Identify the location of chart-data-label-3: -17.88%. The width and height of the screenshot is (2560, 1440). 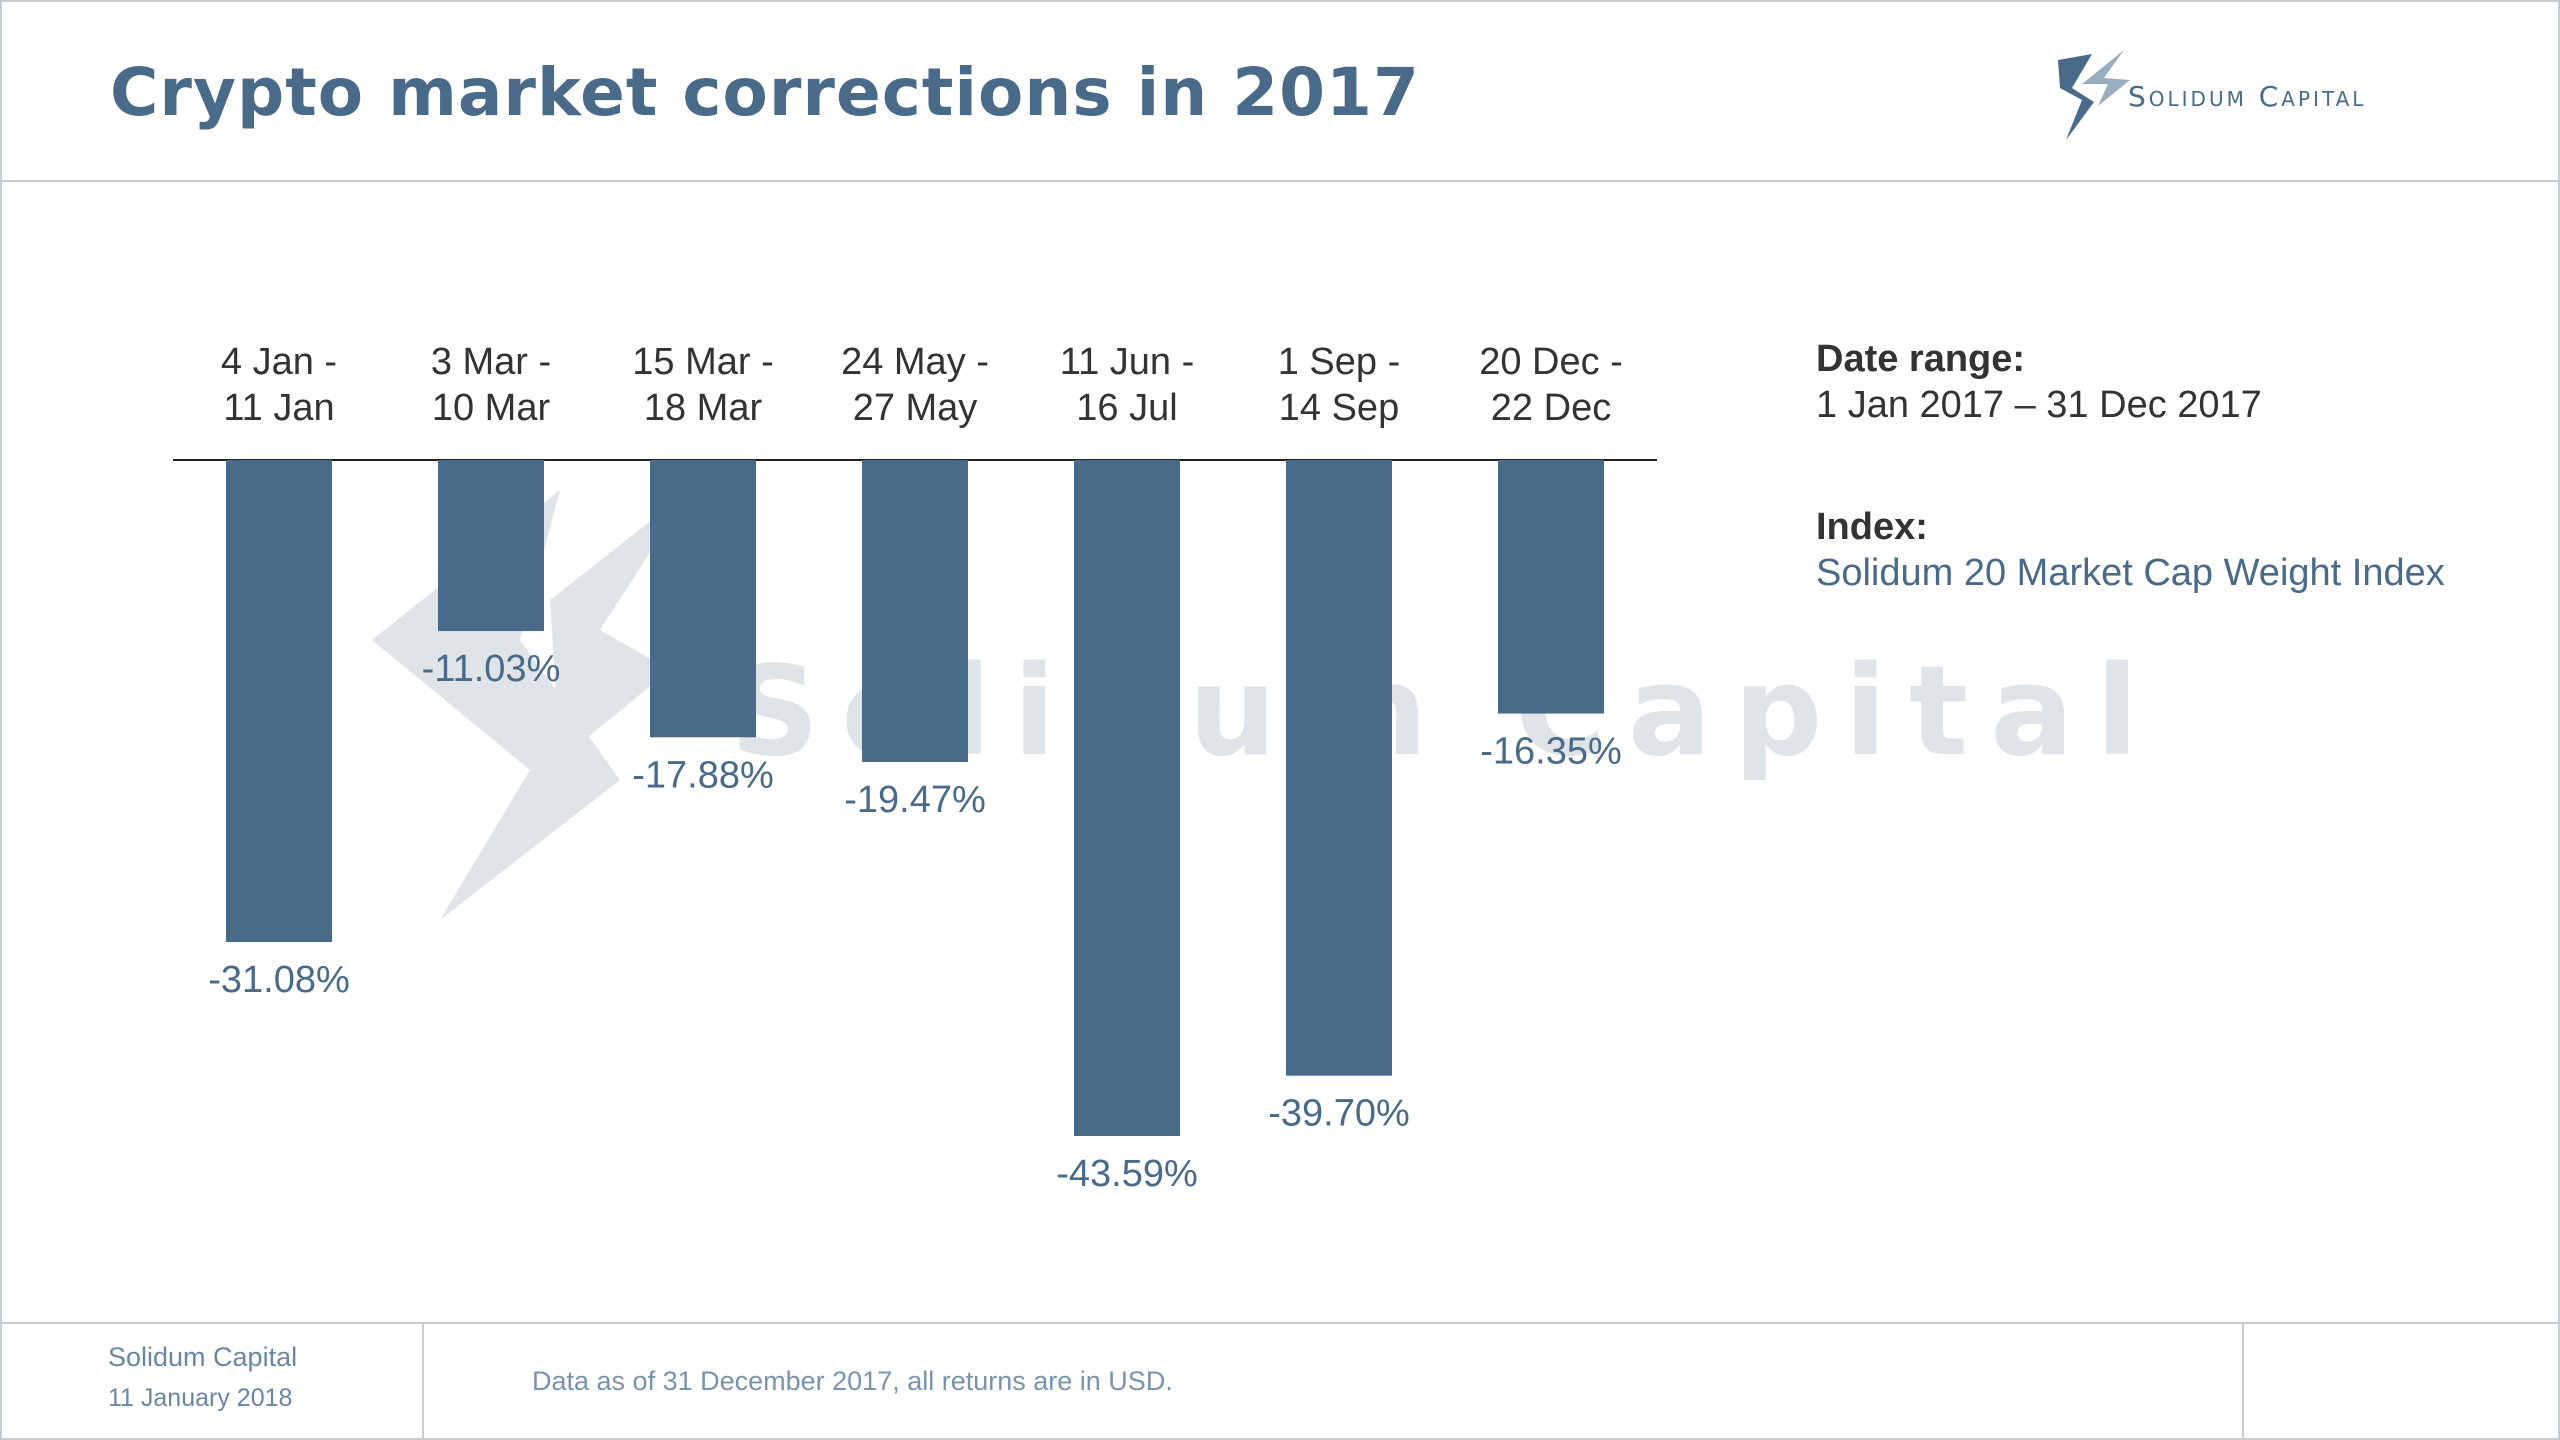
(703, 775).